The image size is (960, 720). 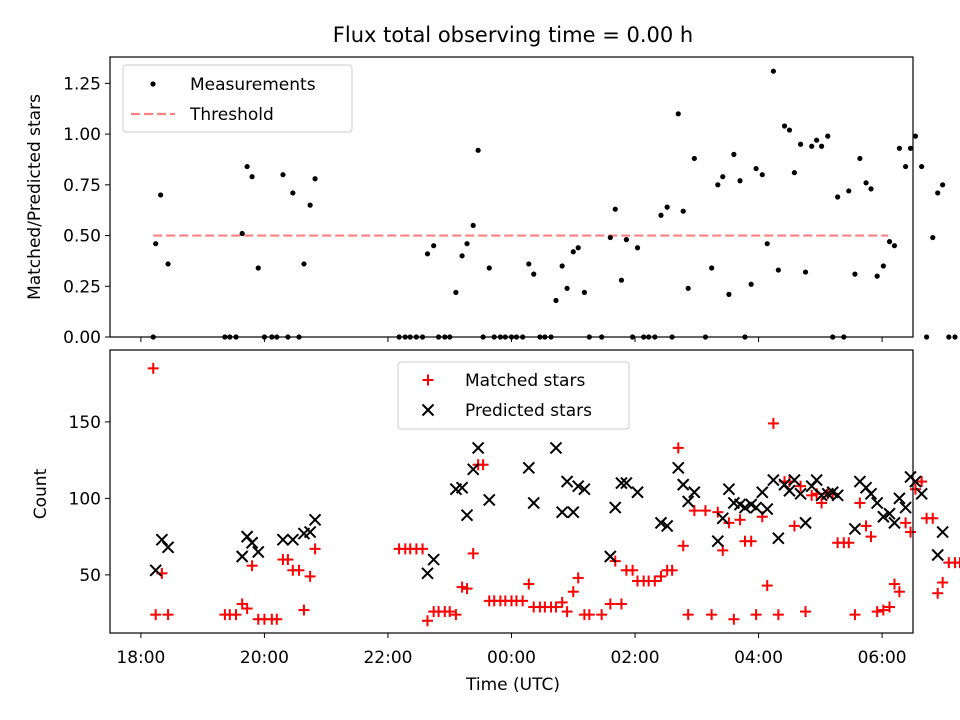 What do you see at coordinates (85, 423) in the screenshot?
I see `count-y-tick-label: 150` at bounding box center [85, 423].